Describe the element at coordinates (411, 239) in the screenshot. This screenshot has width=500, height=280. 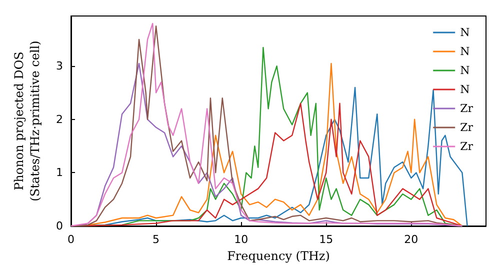
I see `x-tick-label: 20` at that location.